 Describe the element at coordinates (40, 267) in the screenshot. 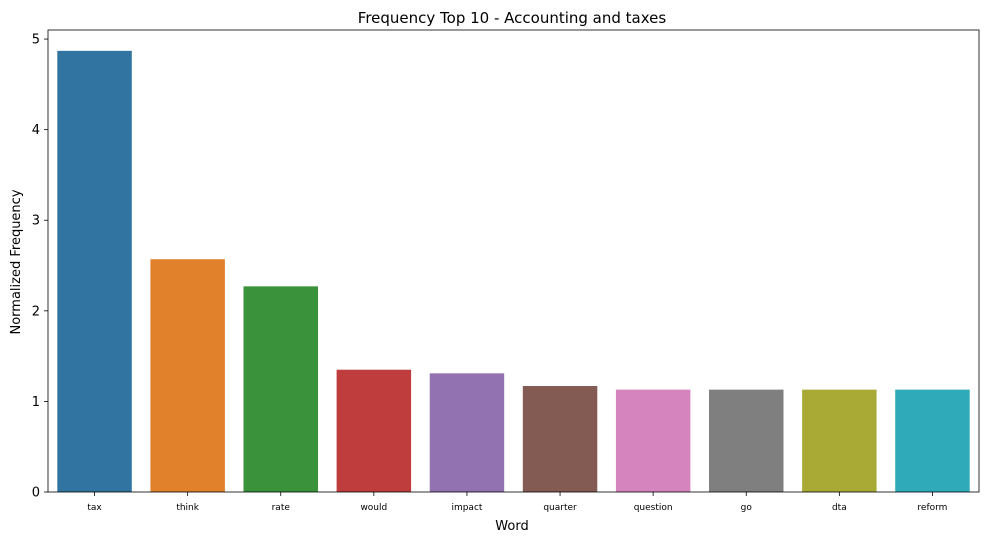

I see `y-ticks: 0 1 2 3 4 5` at that location.